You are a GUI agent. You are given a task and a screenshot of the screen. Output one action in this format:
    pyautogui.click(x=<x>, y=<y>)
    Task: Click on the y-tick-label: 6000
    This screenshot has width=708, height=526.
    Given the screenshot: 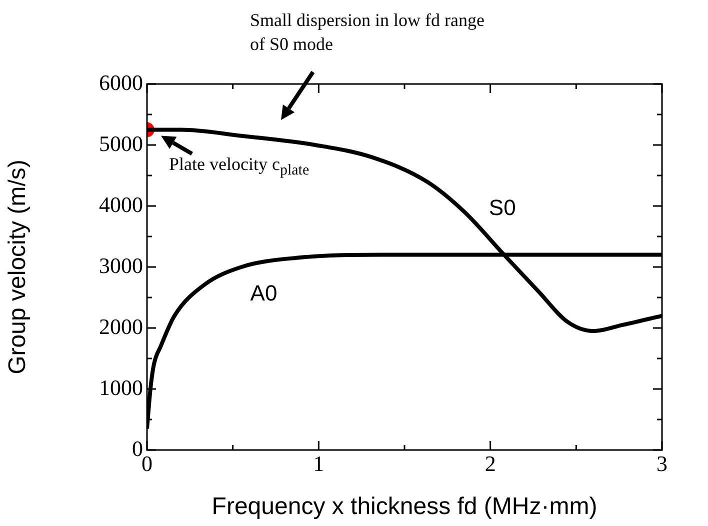 What is the action you would take?
    pyautogui.click(x=121, y=82)
    